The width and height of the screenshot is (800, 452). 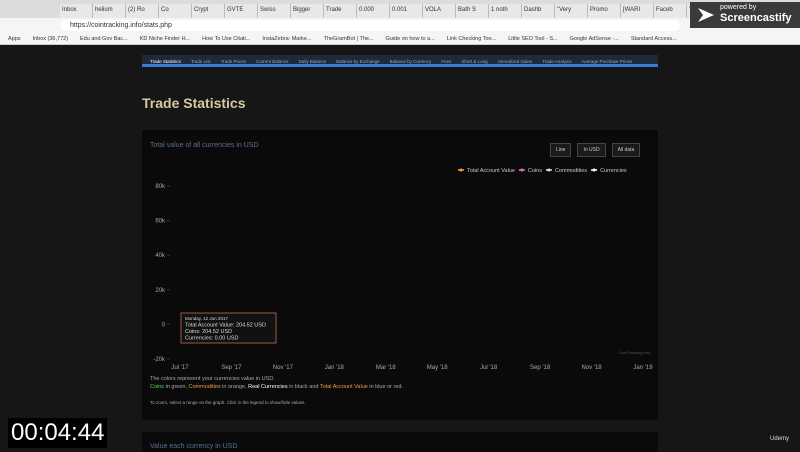 I want to click on nav-item: Trade List, so click(x=200, y=61).